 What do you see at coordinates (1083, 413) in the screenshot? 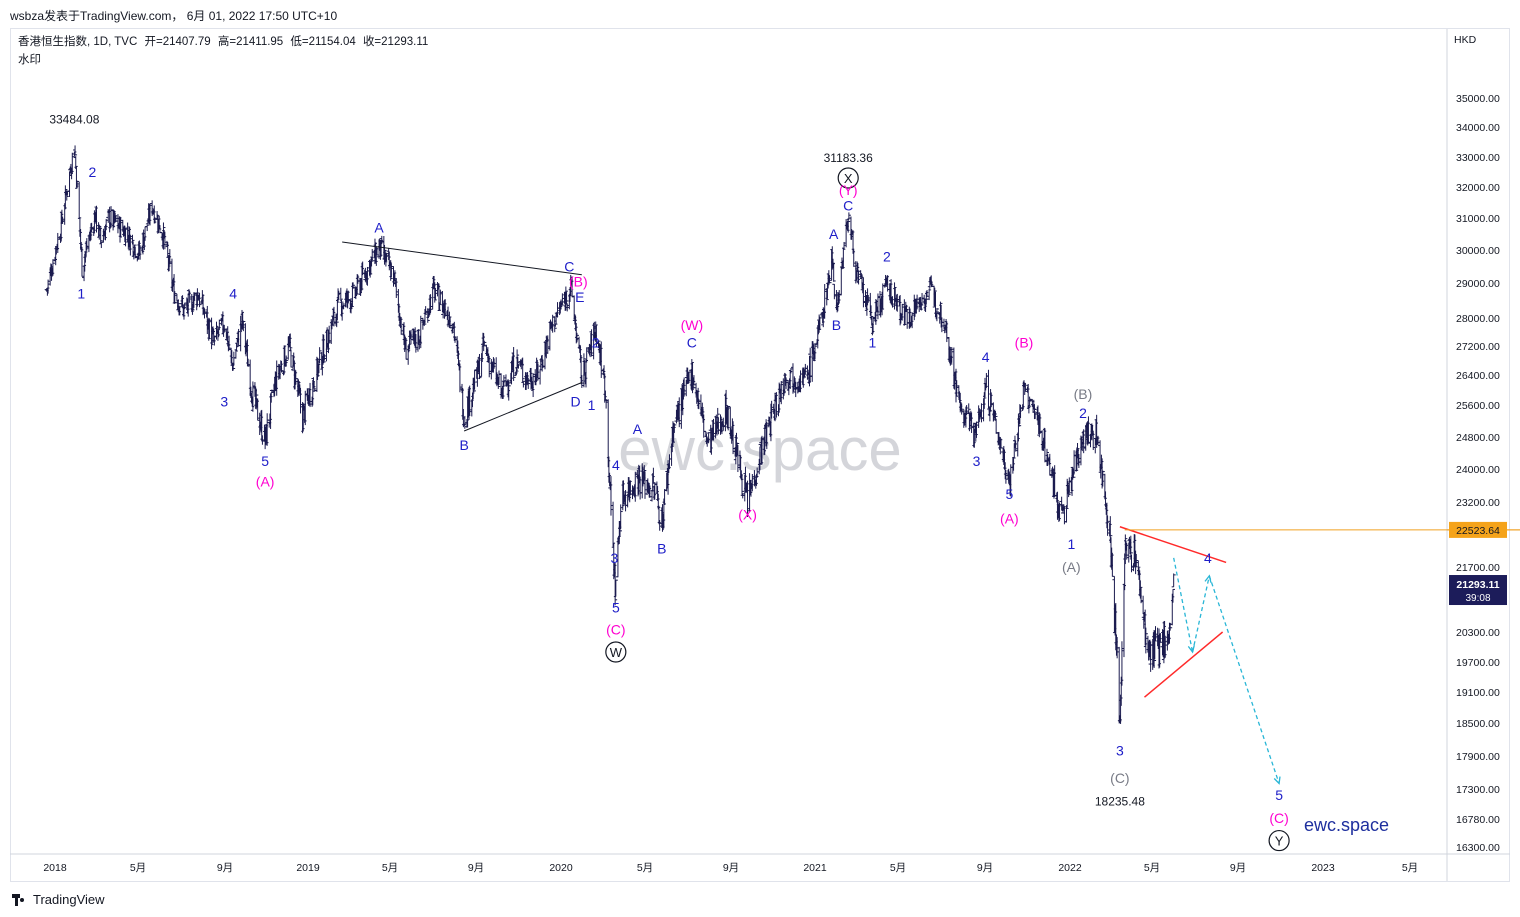
I see `wave-label: 2` at bounding box center [1083, 413].